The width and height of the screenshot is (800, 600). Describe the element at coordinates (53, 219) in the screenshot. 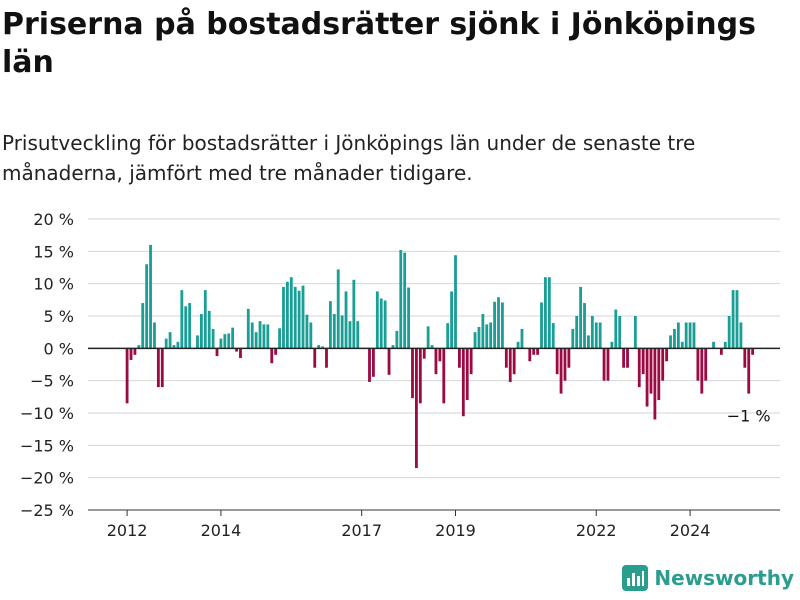

I see `y-tick-label: 20 %` at that location.